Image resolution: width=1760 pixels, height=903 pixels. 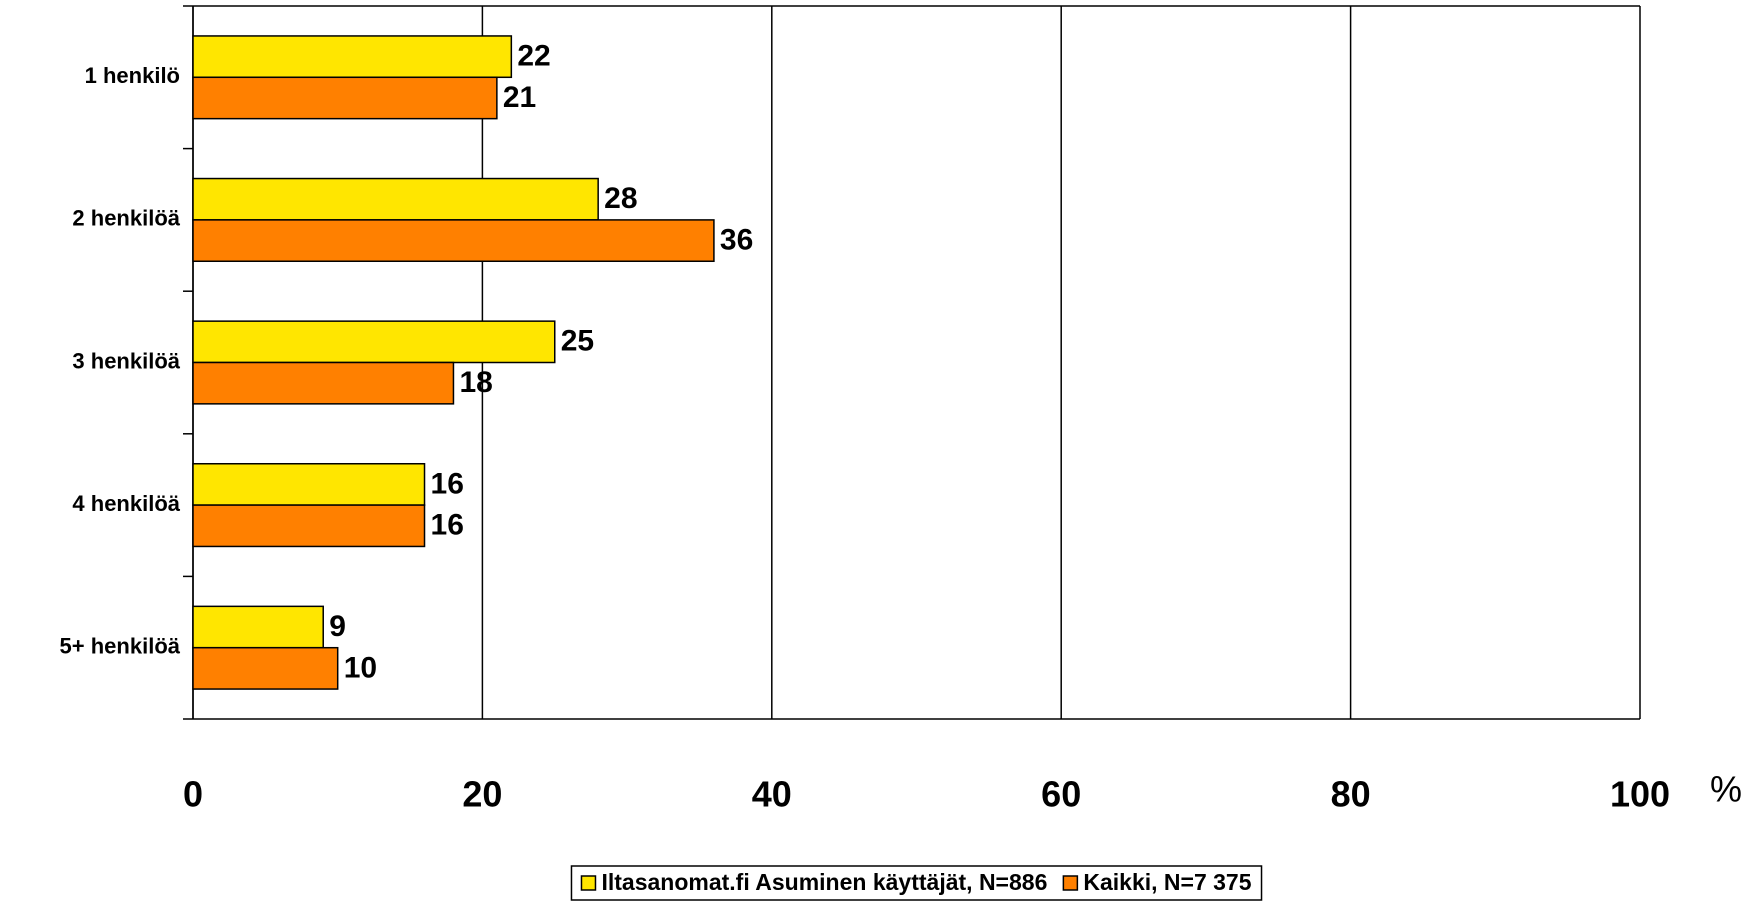 I want to click on legend-label: Kaikki, N=7 375, so click(x=1167, y=882).